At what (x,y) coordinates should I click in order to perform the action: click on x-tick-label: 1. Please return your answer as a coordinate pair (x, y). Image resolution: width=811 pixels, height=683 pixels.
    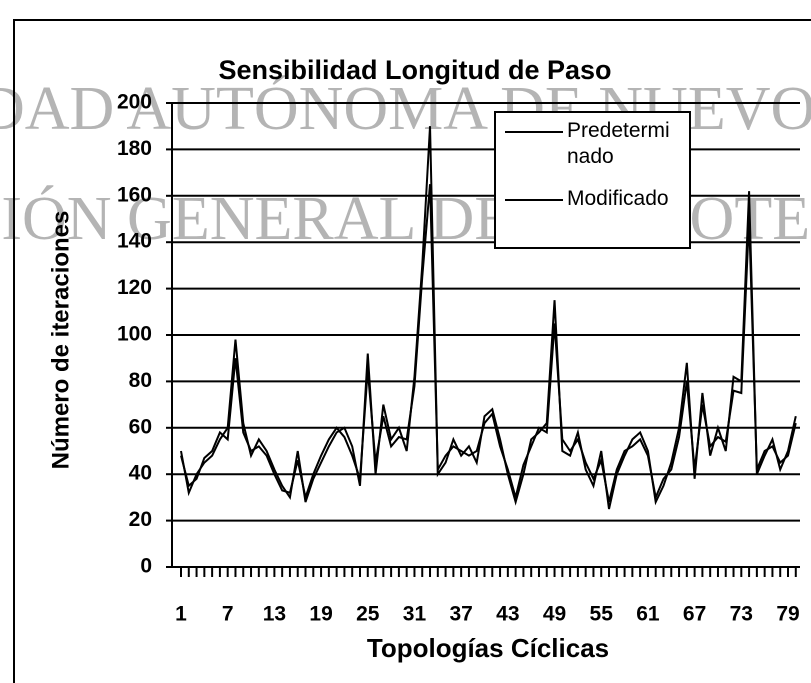
    Looking at the image, I should click on (181, 614).